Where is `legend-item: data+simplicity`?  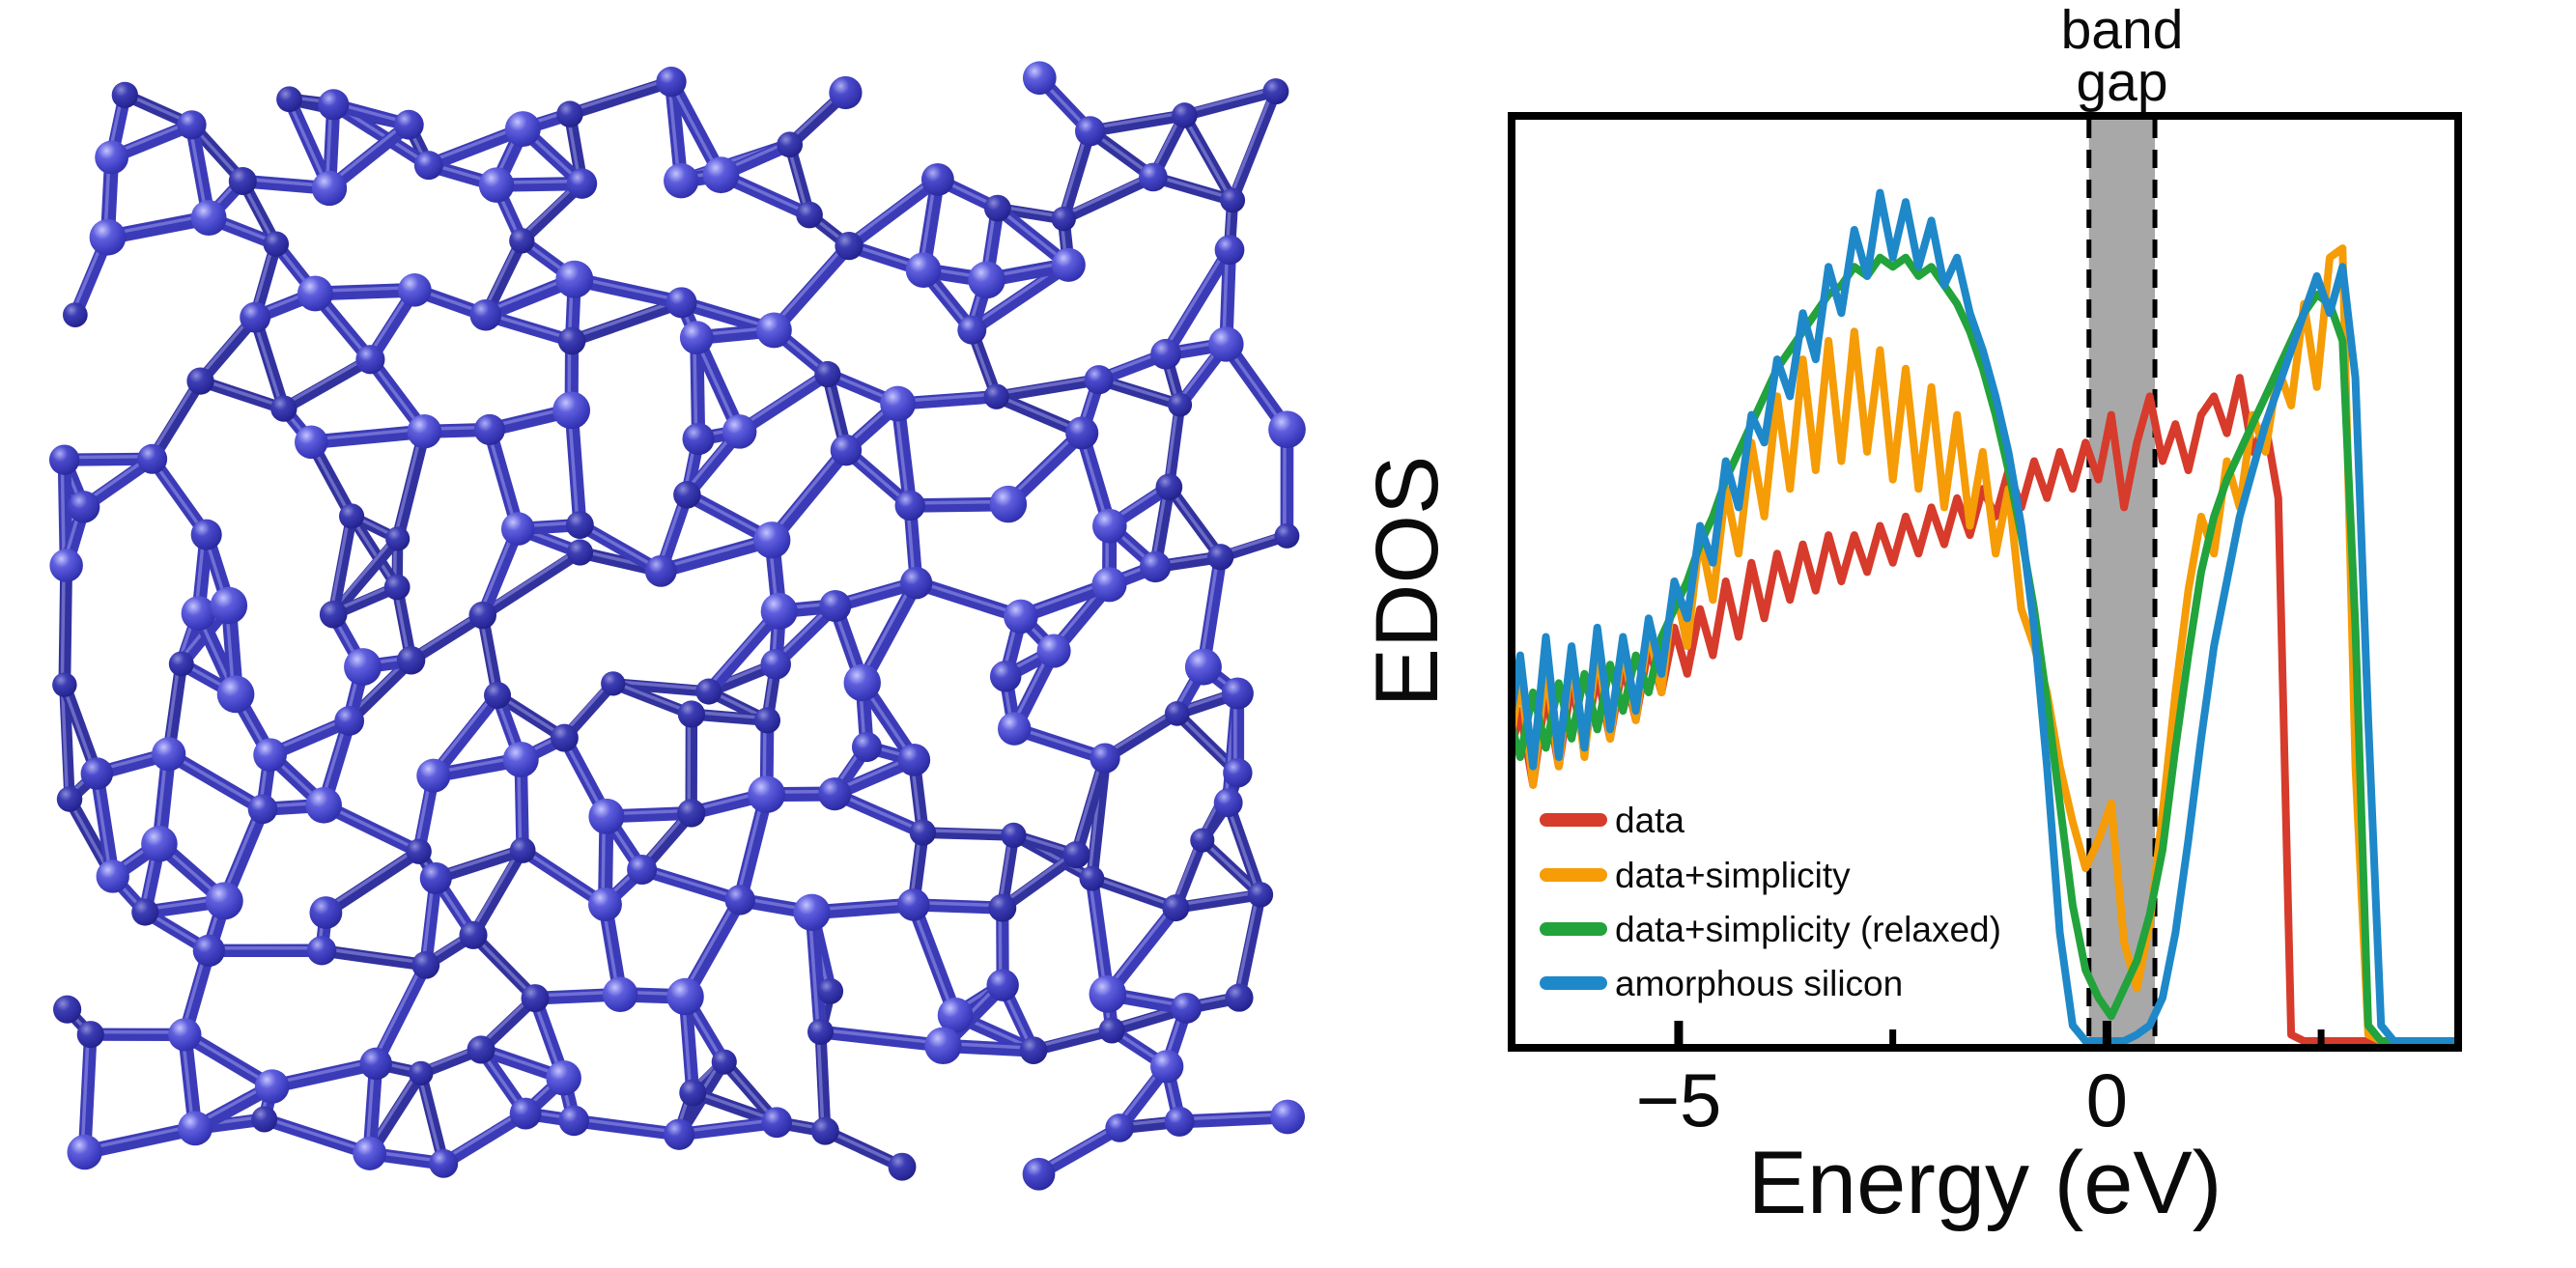
legend-item: data+simplicity is located at coordinates (1695, 875).